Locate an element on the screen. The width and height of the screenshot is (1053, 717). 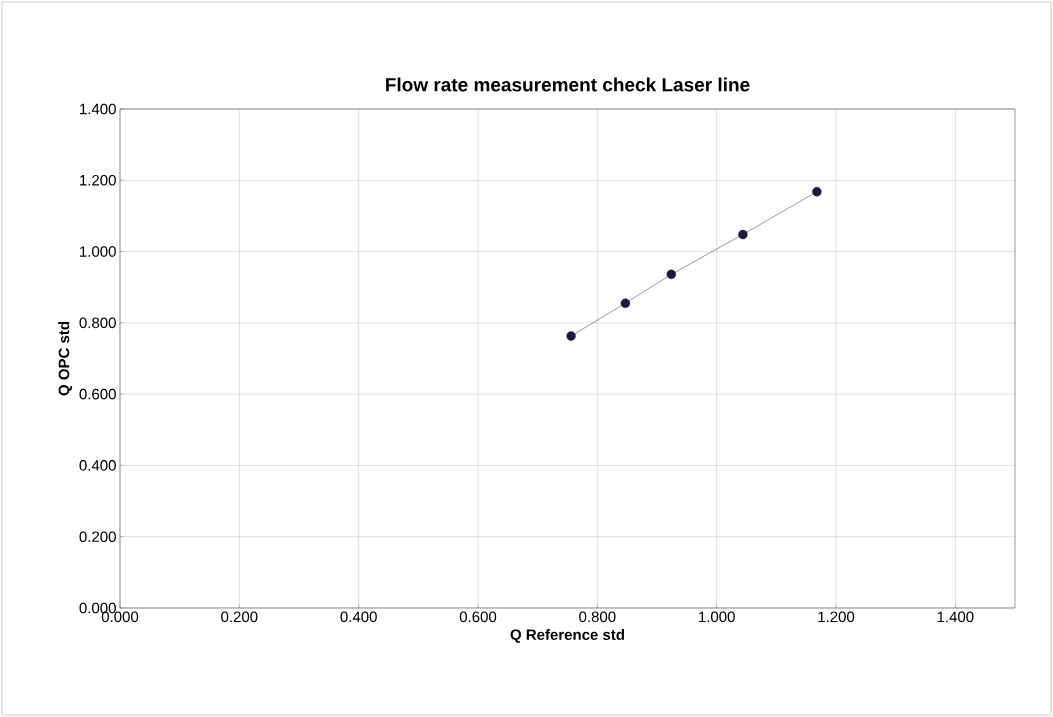
x-tick-label: 0.600 is located at coordinates (478, 617).